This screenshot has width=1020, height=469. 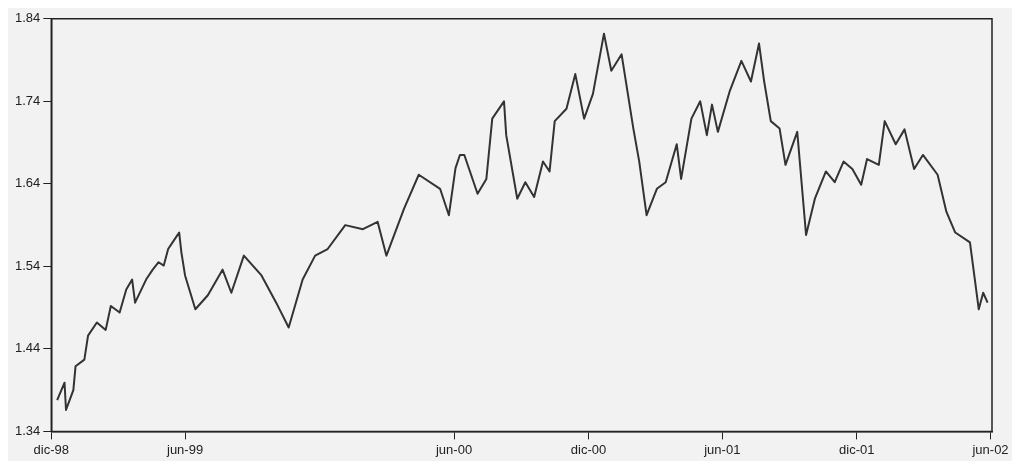 What do you see at coordinates (27, 430) in the screenshot?
I see `y-tick-label: 1.34` at bounding box center [27, 430].